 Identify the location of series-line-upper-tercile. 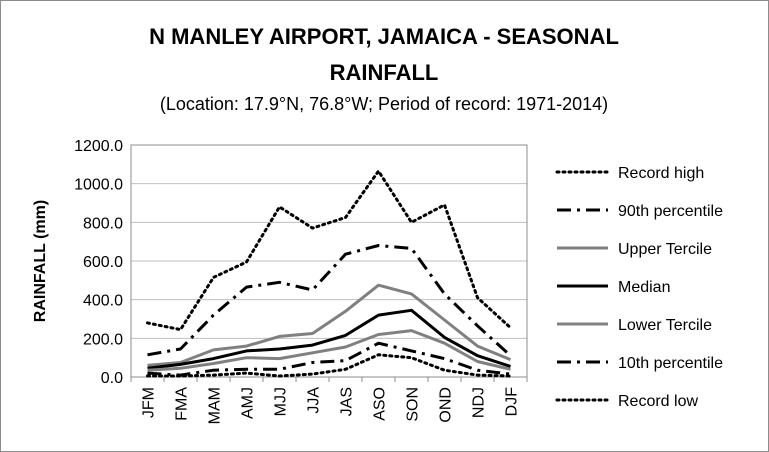
(329, 325).